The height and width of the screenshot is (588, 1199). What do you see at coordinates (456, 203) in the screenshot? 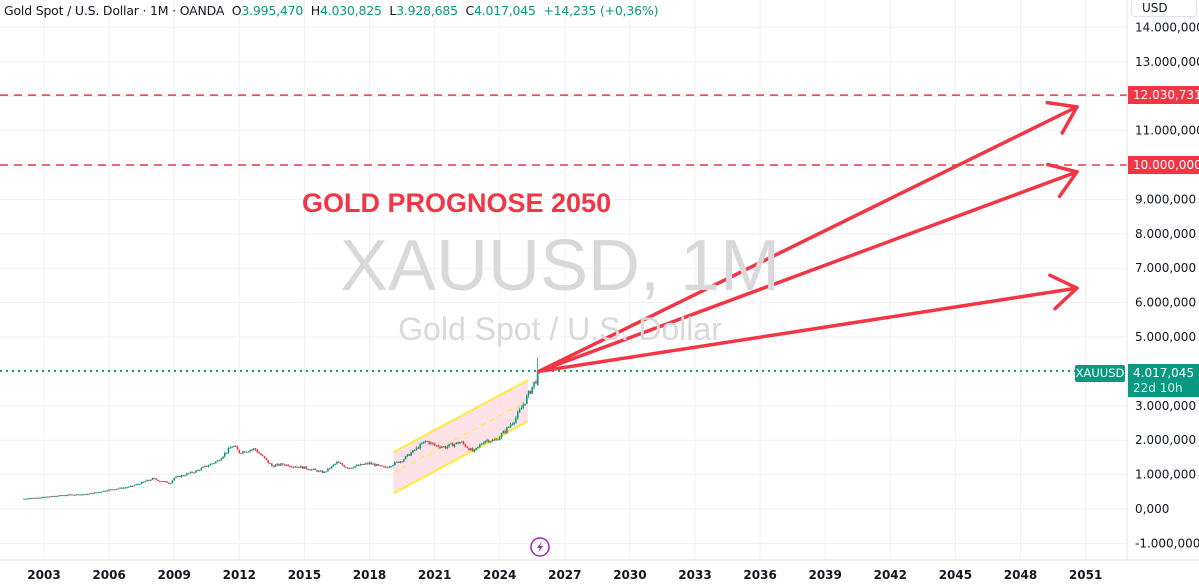
I see `annotation-title: GOLD PROGNOSE 2050` at bounding box center [456, 203].